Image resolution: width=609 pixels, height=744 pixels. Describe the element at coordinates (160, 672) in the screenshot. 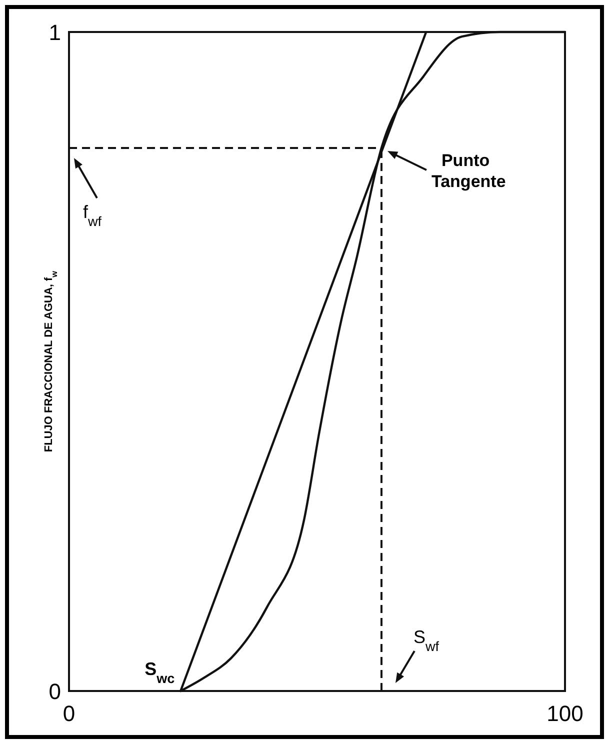

I see `annotation: S$_{wc}$` at that location.